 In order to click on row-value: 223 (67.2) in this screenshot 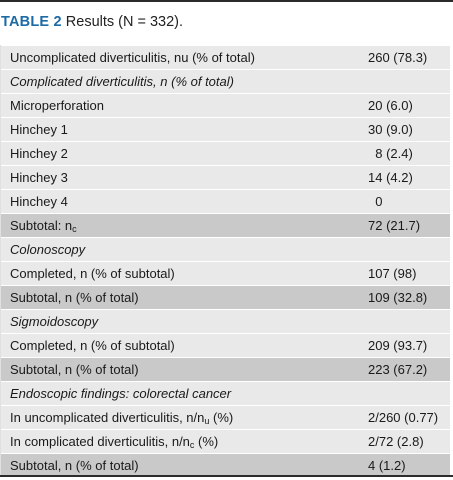, I will do `click(398, 369)`.